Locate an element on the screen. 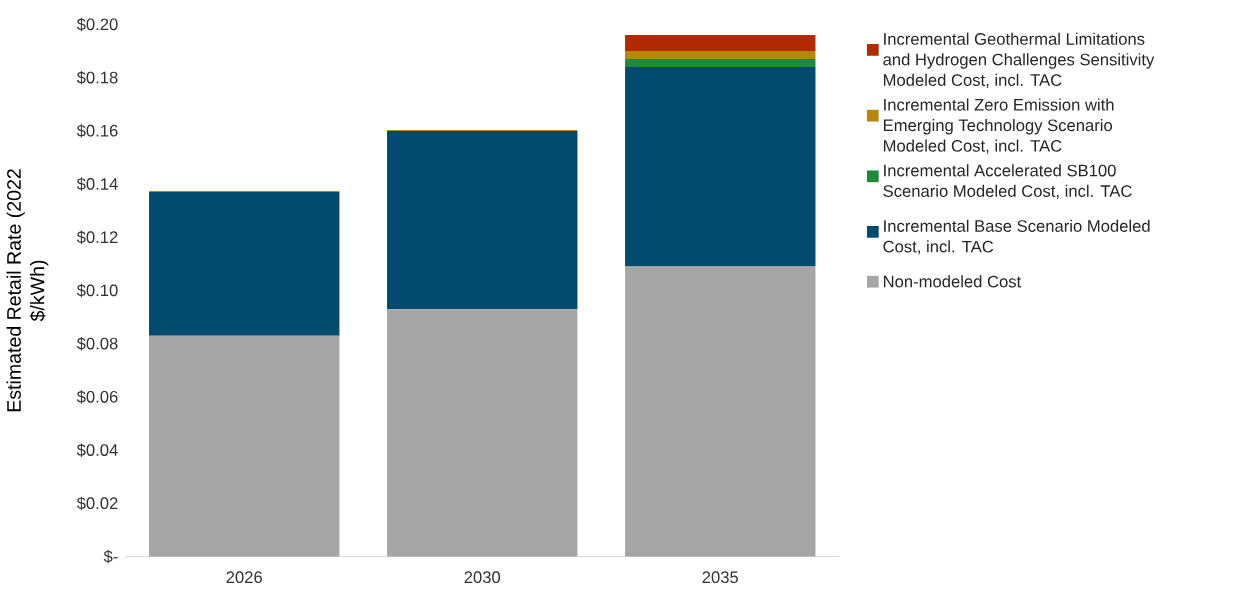 This screenshot has height=601, width=1255. y-tick-label: $- is located at coordinates (110, 557).